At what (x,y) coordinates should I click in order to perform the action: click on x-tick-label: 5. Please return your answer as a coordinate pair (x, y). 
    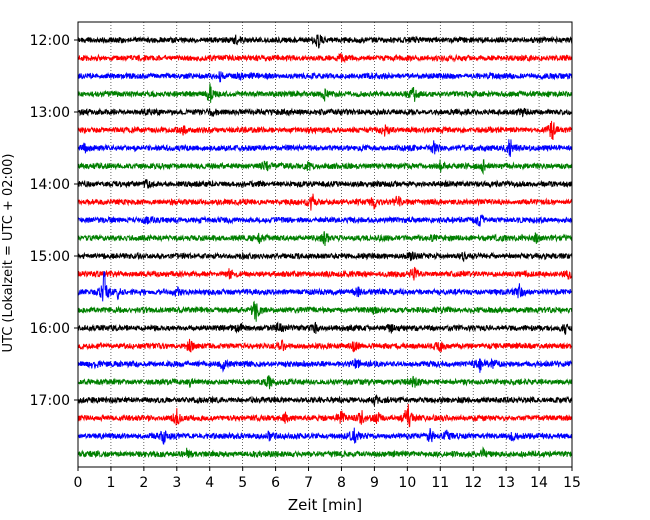
    Looking at the image, I should click on (242, 483).